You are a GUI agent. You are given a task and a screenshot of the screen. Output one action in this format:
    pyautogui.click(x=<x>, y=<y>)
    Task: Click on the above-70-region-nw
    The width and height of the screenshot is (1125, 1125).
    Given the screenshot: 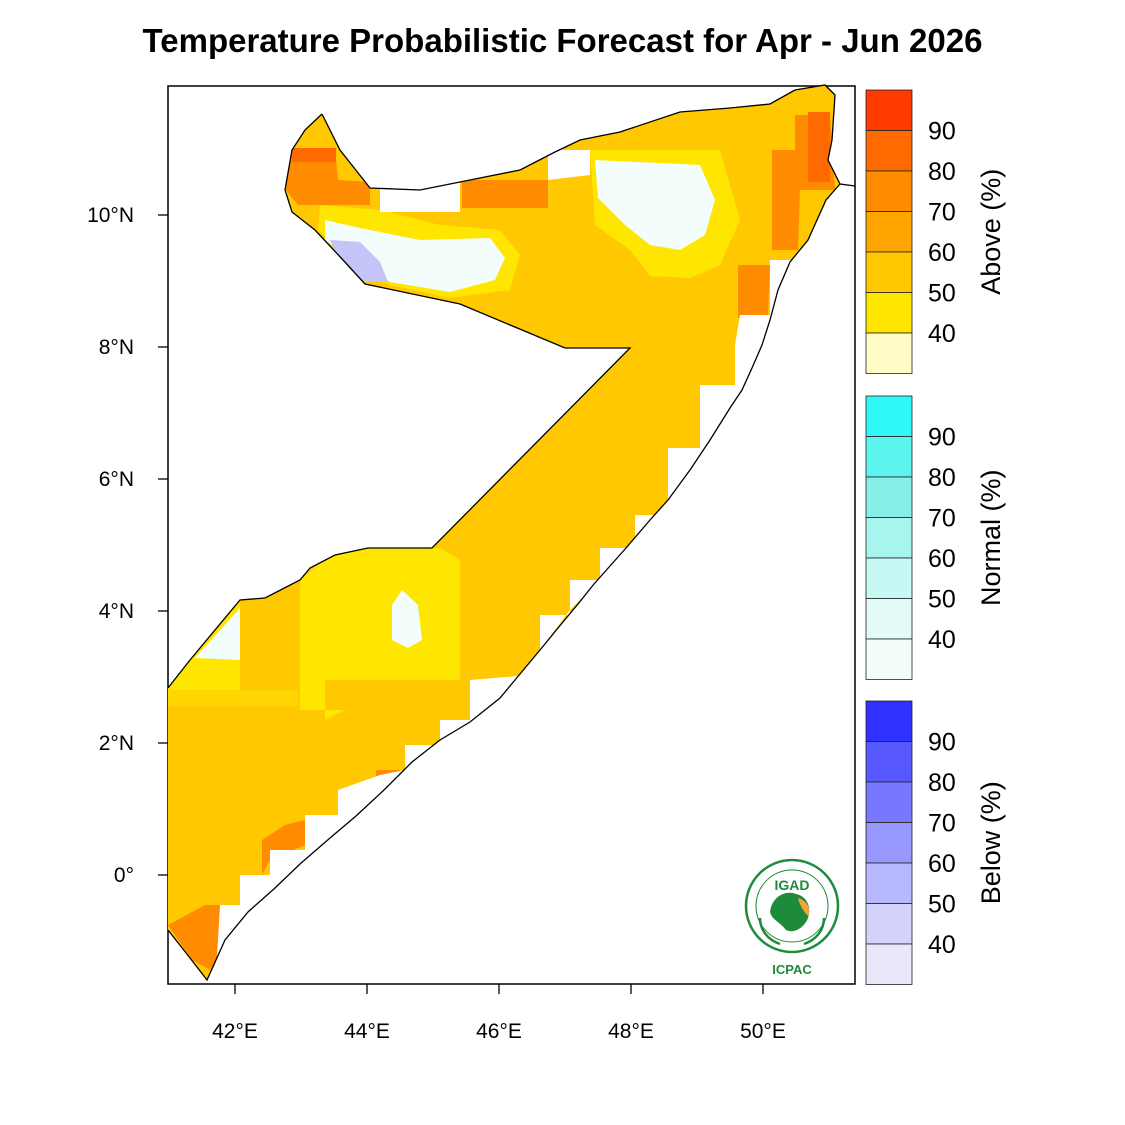 What is the action you would take?
    pyautogui.click(x=314, y=155)
    